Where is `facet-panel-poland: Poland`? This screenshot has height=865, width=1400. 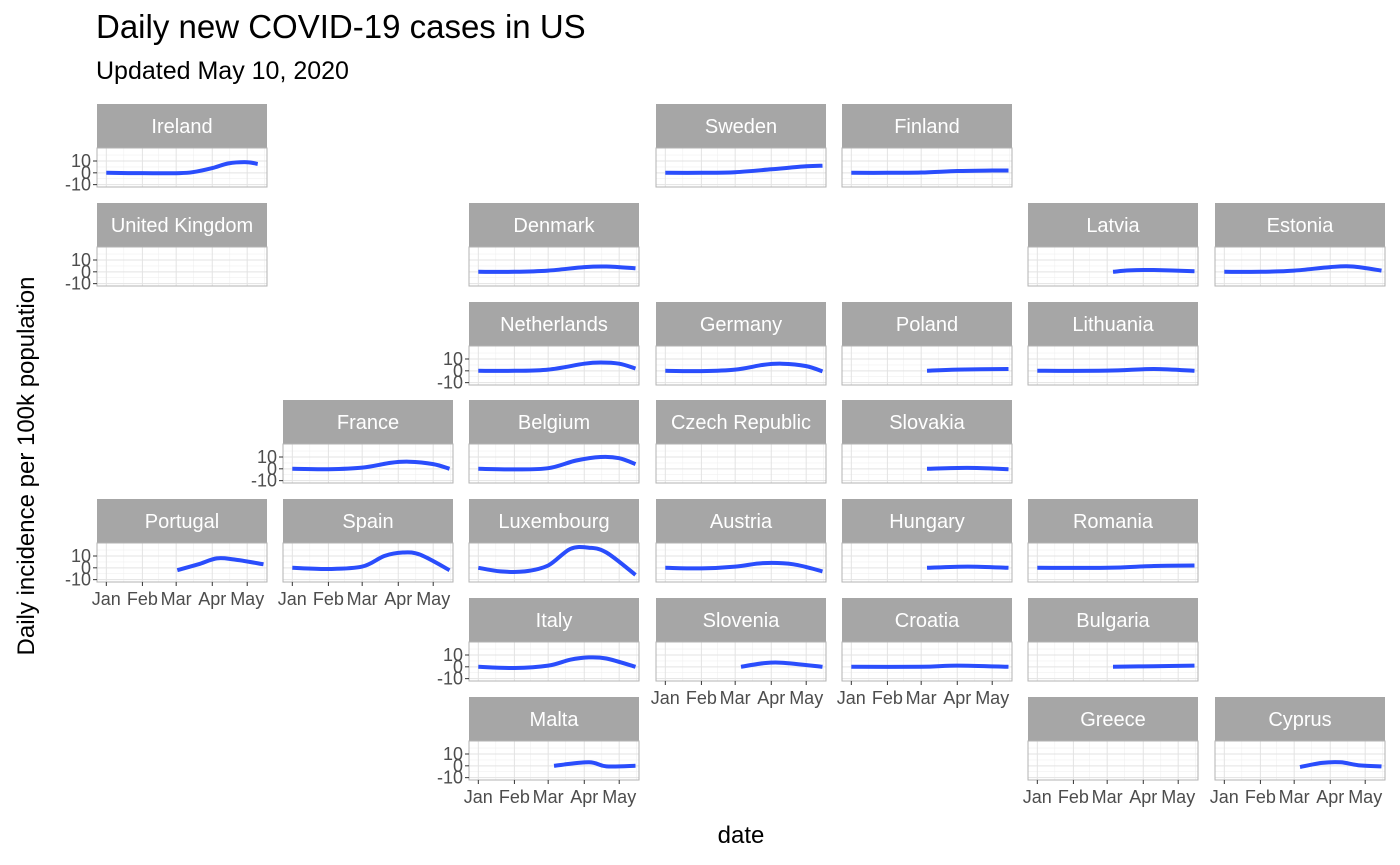 facet-panel-poland: Poland is located at coordinates (927, 344).